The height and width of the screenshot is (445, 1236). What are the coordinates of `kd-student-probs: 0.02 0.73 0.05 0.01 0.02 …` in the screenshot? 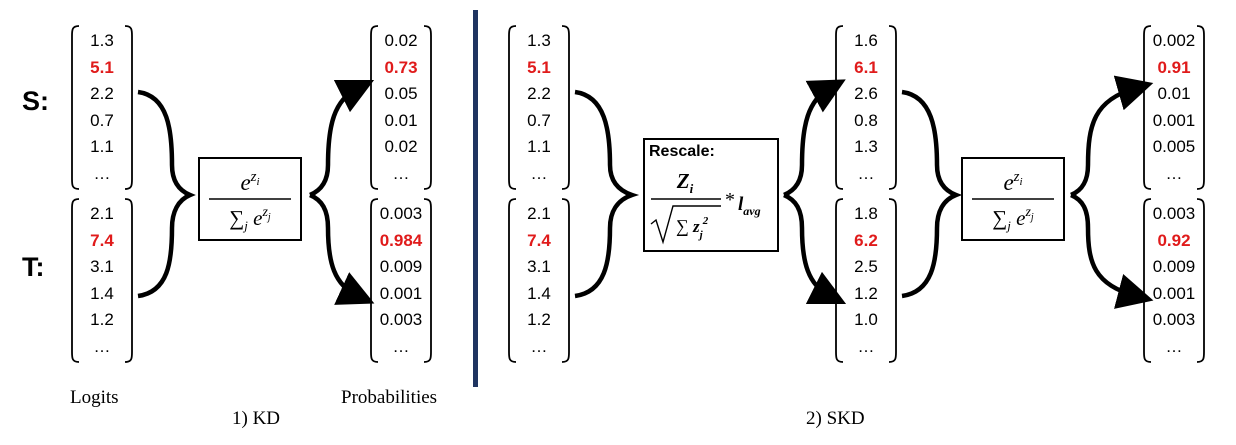 It's located at (401, 107).